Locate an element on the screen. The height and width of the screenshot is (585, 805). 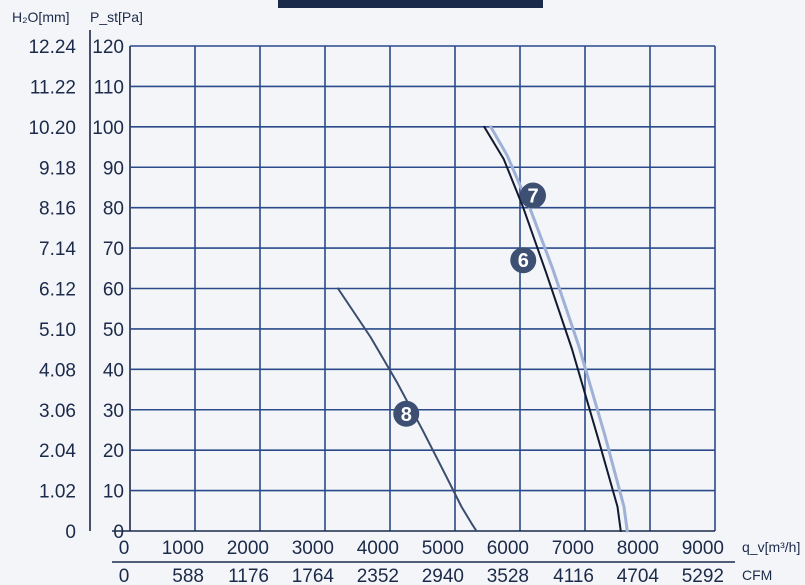
x2-tick-label: 0 is located at coordinates (124, 575).